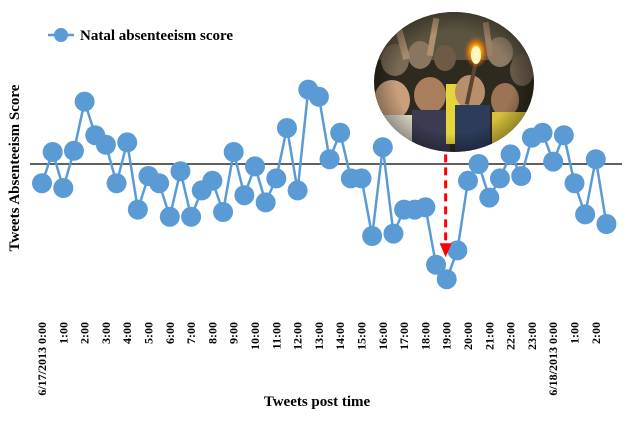  I want to click on x-tick-label: 14:00, so click(340, 336).